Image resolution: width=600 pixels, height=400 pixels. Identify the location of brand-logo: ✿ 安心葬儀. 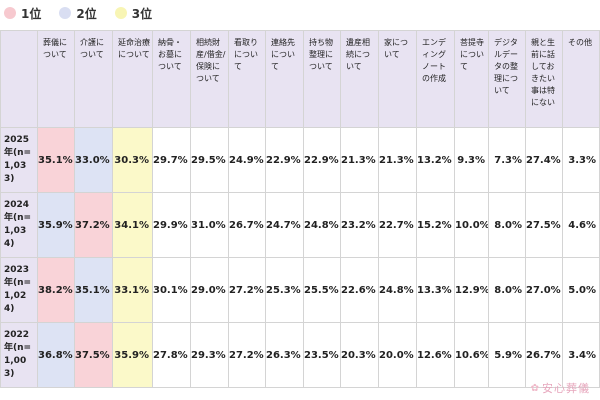
(560, 388).